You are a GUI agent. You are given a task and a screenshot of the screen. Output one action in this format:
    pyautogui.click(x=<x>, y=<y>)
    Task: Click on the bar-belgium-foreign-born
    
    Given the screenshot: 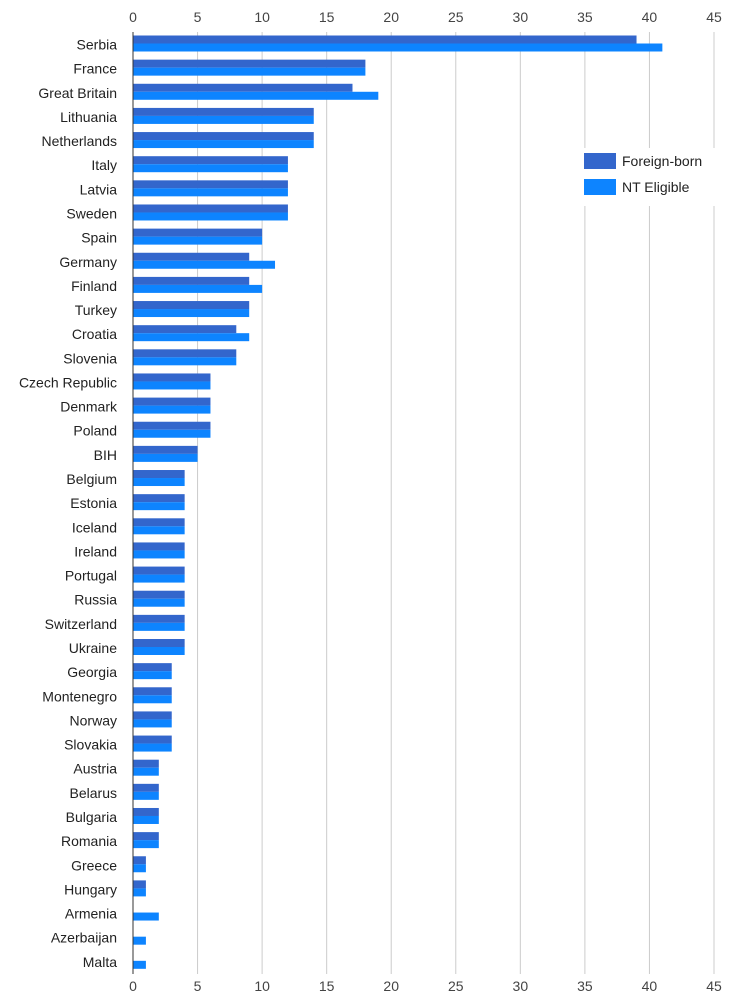 What is the action you would take?
    pyautogui.click(x=159, y=474)
    